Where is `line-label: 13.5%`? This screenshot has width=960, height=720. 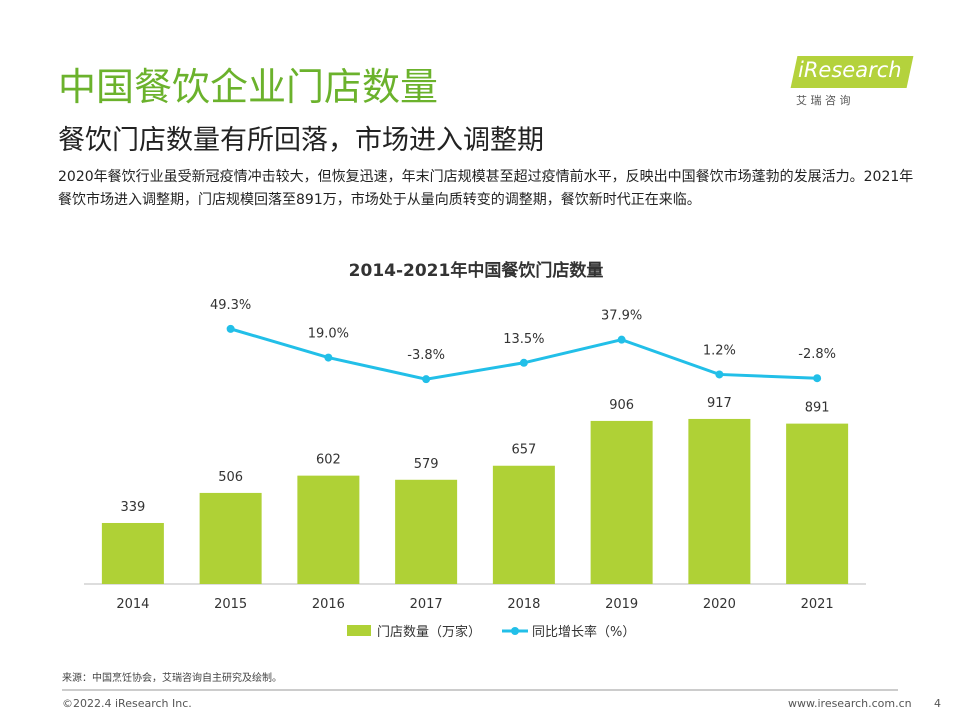
line-label: 13.5% is located at coordinates (523, 339).